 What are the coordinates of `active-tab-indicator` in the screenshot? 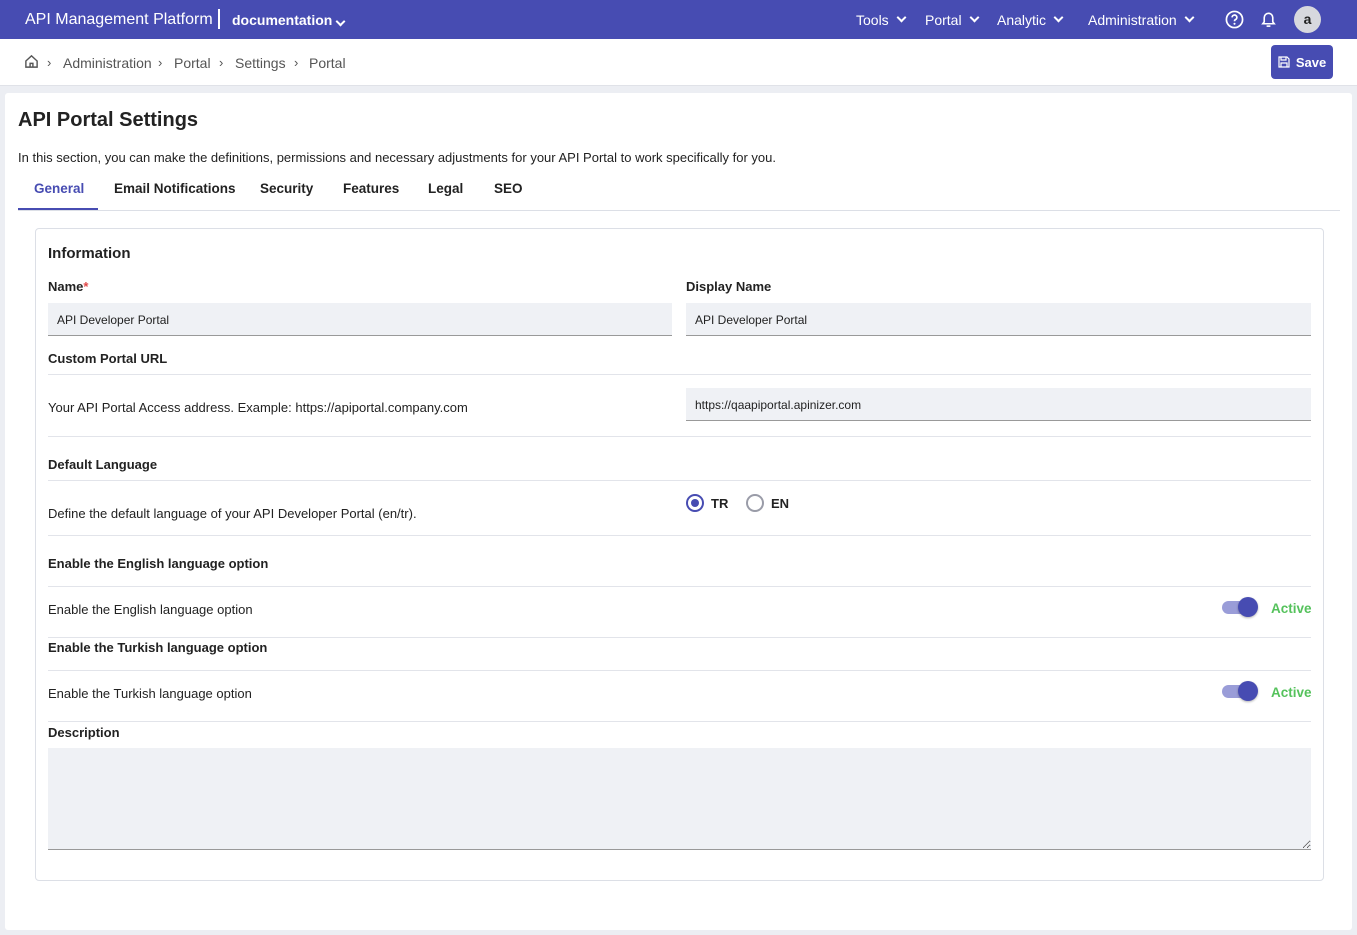 It's located at (58, 209).